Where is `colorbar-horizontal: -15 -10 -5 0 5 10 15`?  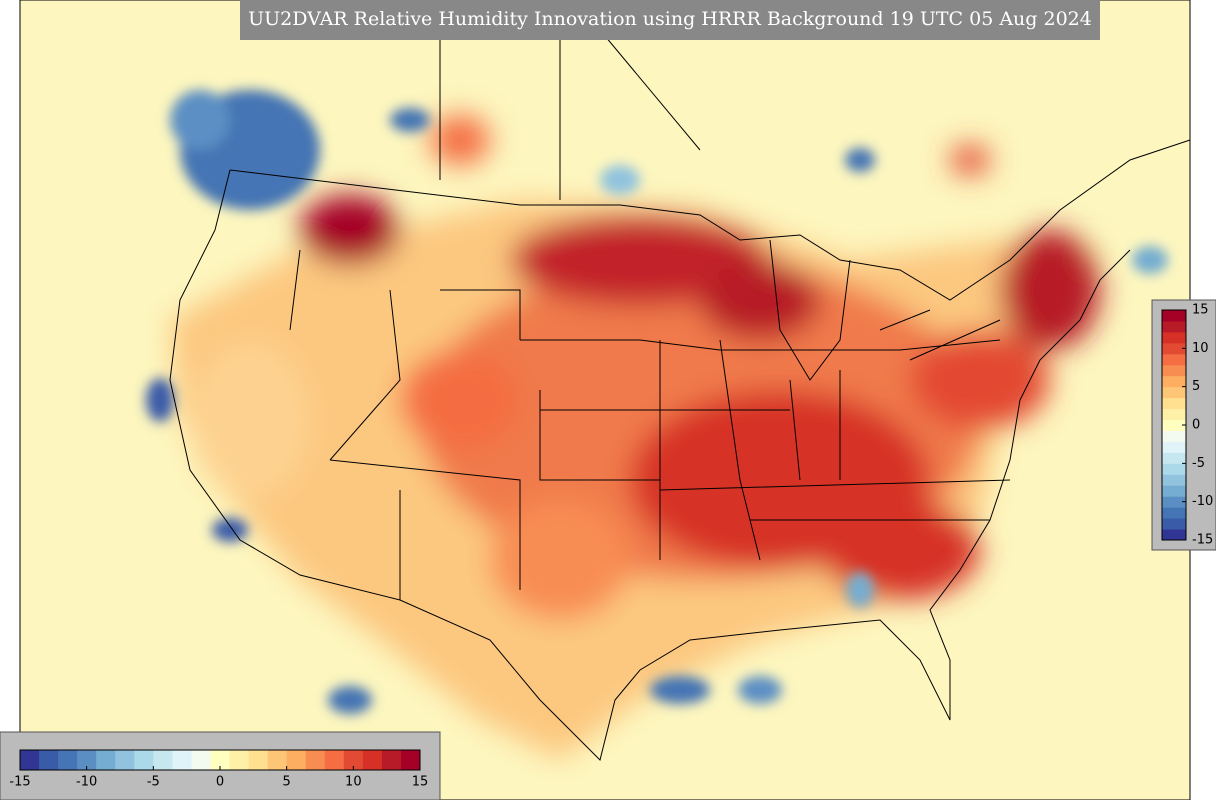
colorbar-horizontal: -15 -10 -5 0 5 10 15 is located at coordinates (219, 769).